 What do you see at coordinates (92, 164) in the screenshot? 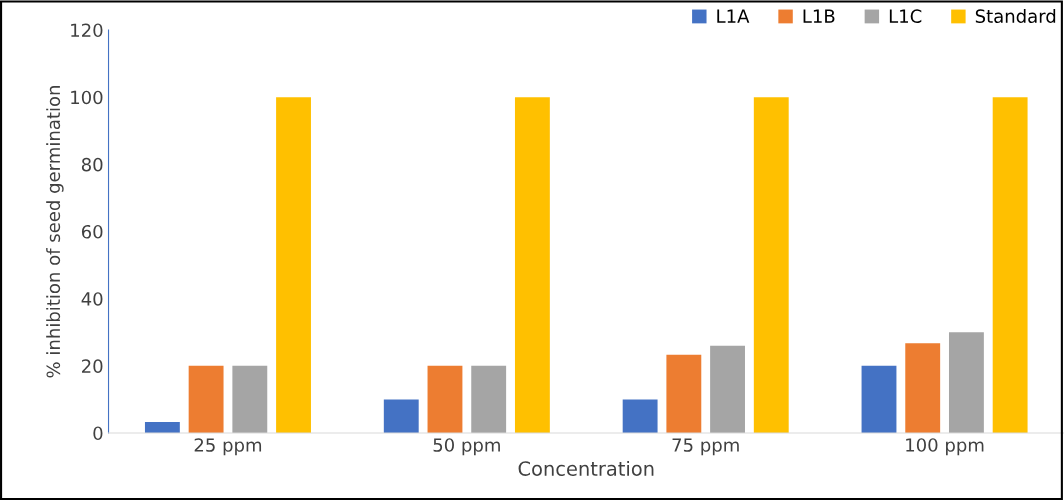
I see `y-tick-label: 80` at bounding box center [92, 164].